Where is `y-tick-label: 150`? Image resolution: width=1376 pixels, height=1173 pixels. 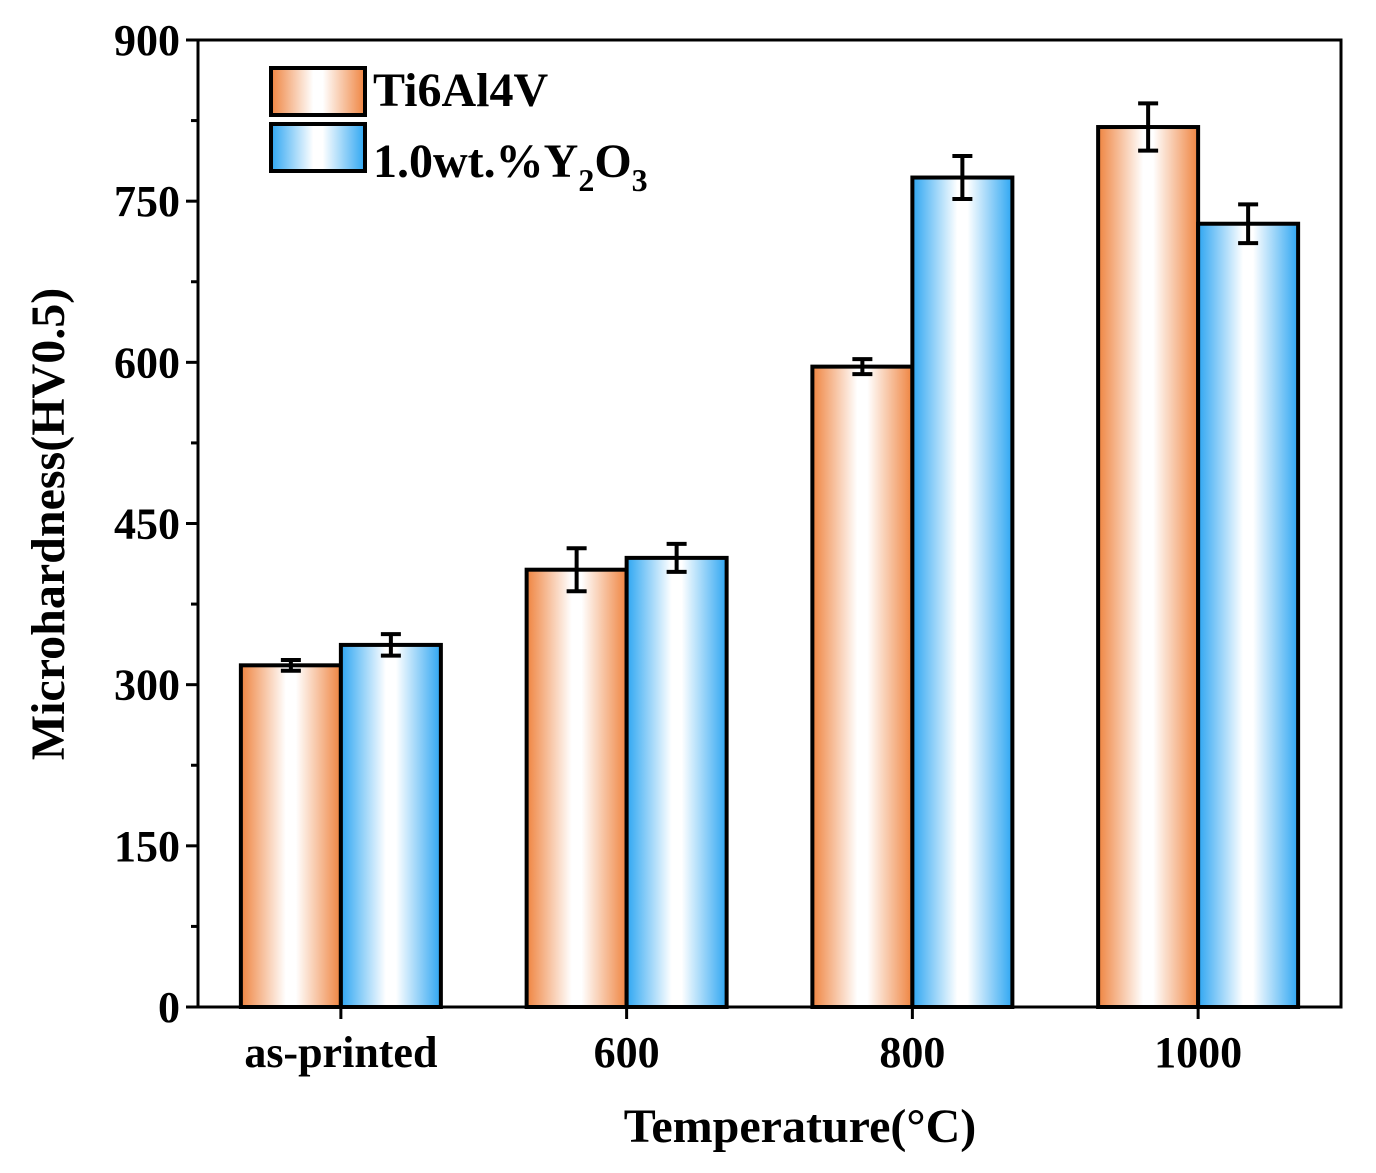 y-tick-label: 150 is located at coordinates (147, 846).